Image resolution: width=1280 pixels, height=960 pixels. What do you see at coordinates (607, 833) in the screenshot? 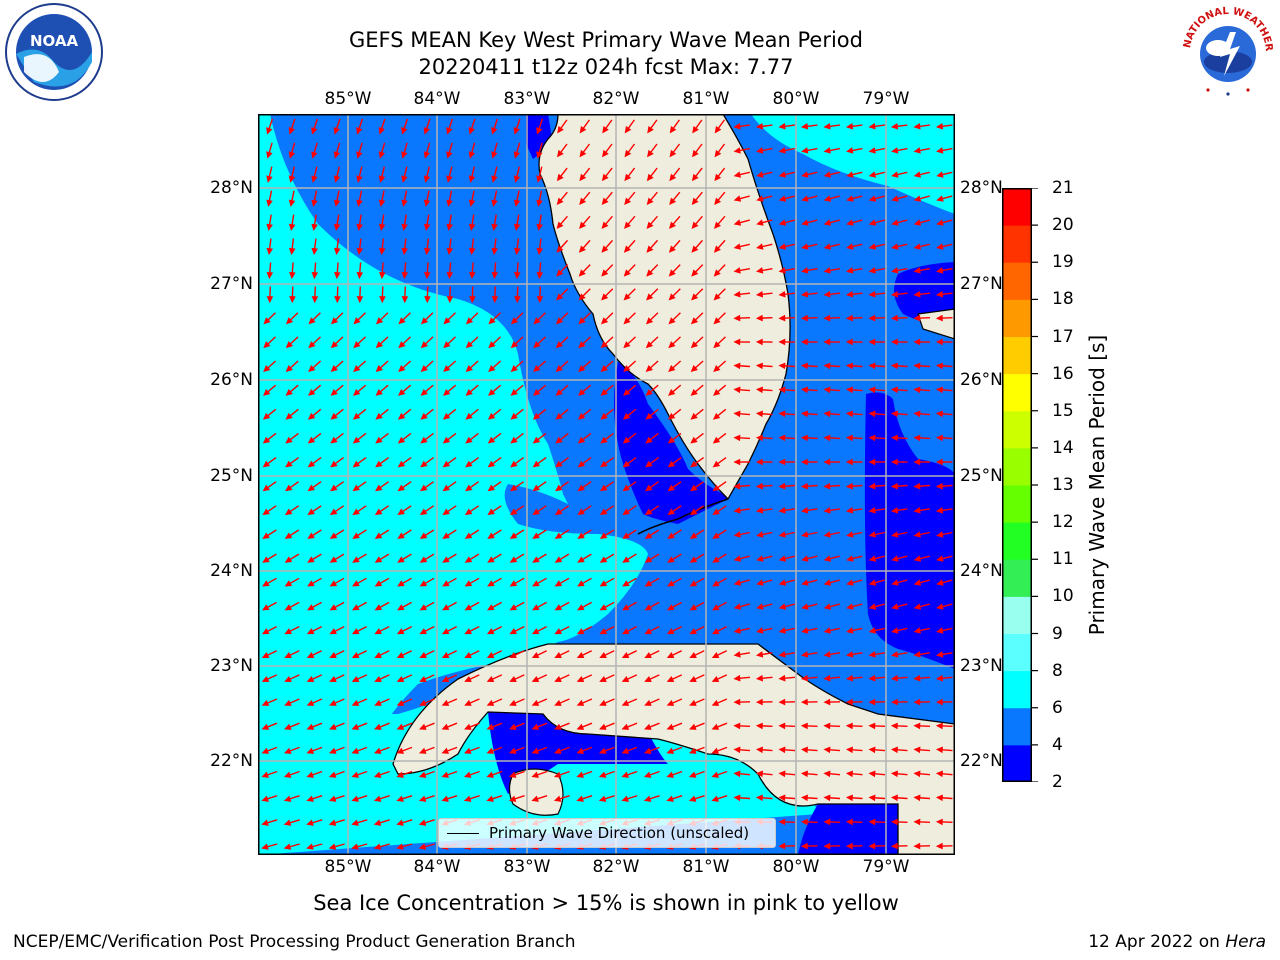
I see `map-legend: Primary Wave Direction (unscaled)` at bounding box center [607, 833].